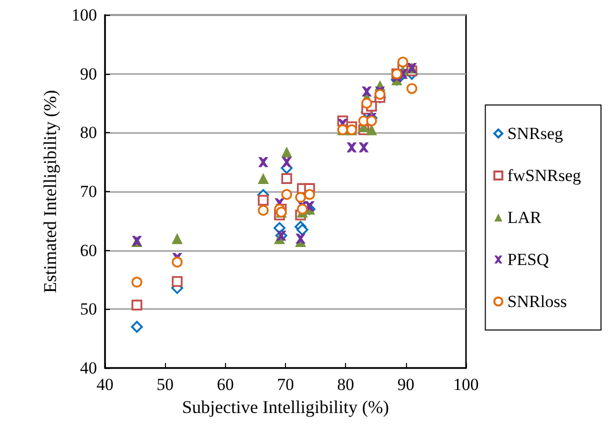  Describe the element at coordinates (285, 407) in the screenshot. I see `x-axis-title: Subjective Intelligibility (%)` at that location.